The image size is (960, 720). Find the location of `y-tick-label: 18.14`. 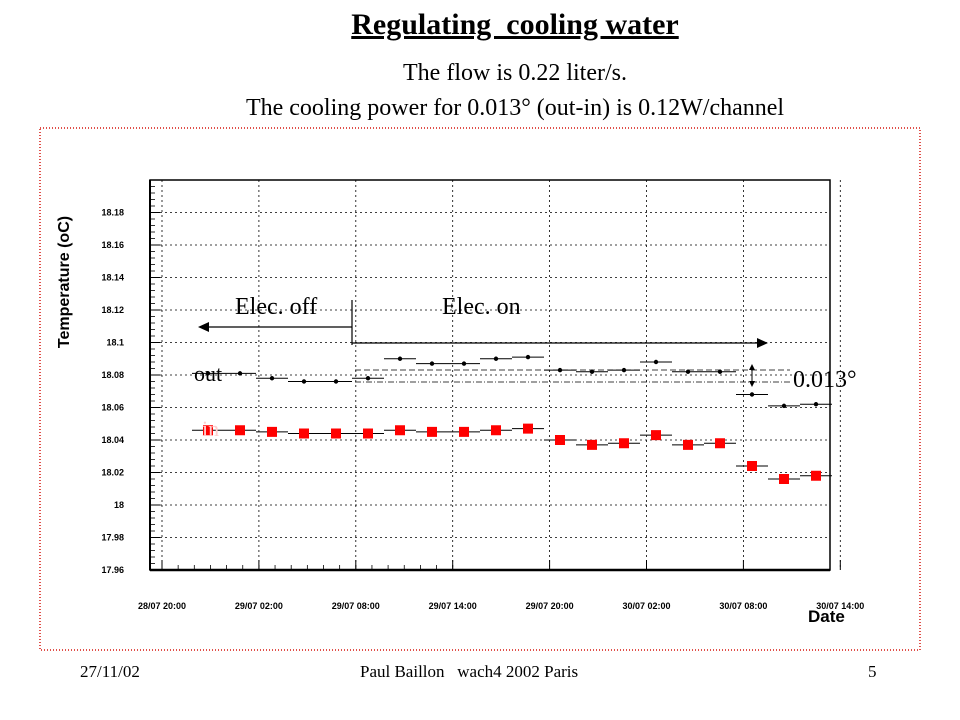

y-tick-label: 18.14 is located at coordinates (112, 278).